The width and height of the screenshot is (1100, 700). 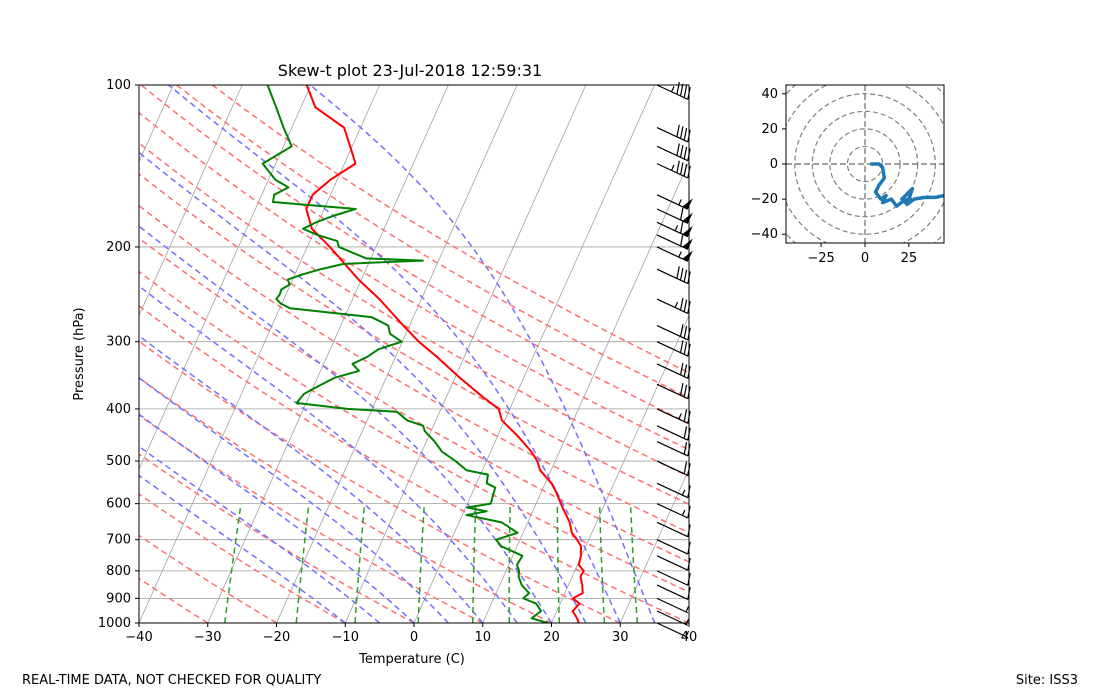 What do you see at coordinates (118, 461) in the screenshot?
I see `y-tick-label: 500` at bounding box center [118, 461].